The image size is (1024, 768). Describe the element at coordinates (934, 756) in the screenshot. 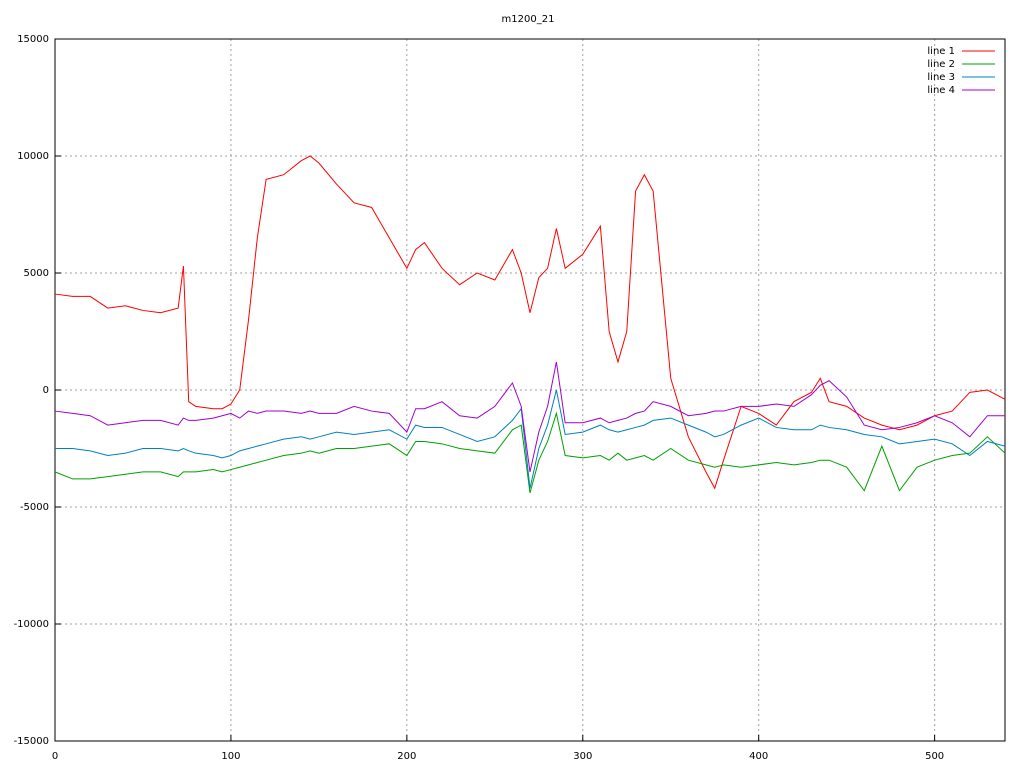

I see `x-tick-label: 500` at that location.